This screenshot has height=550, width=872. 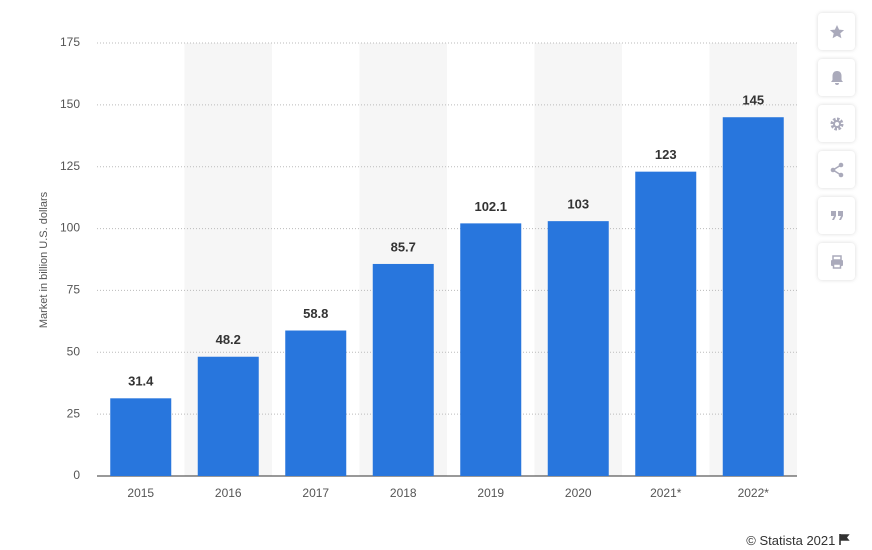 I want to click on value-label: 145, so click(x=753, y=100).